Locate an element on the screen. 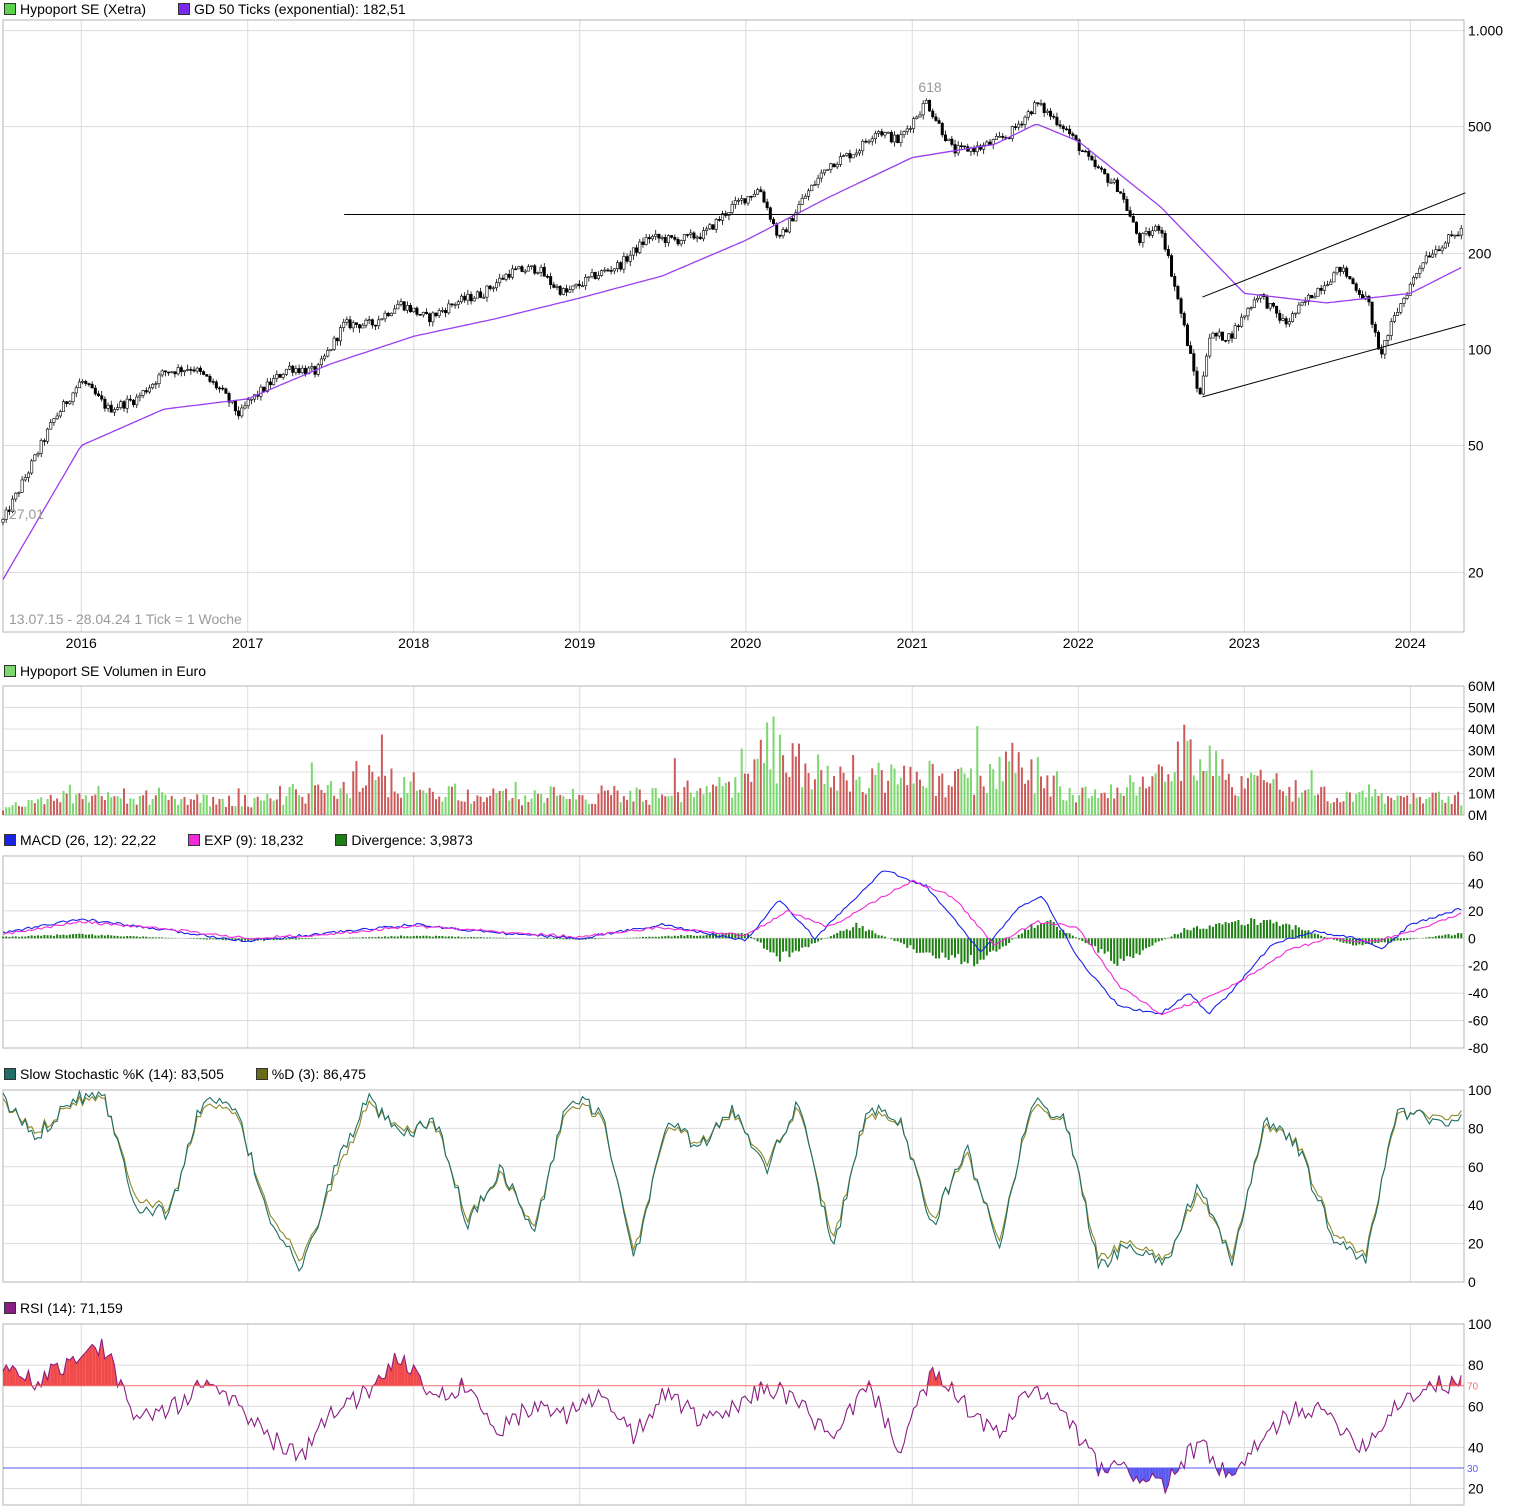 Image resolution: width=1540 pixels, height=1512 pixels. stoch-y-tick-3: 40 is located at coordinates (1476, 1205).